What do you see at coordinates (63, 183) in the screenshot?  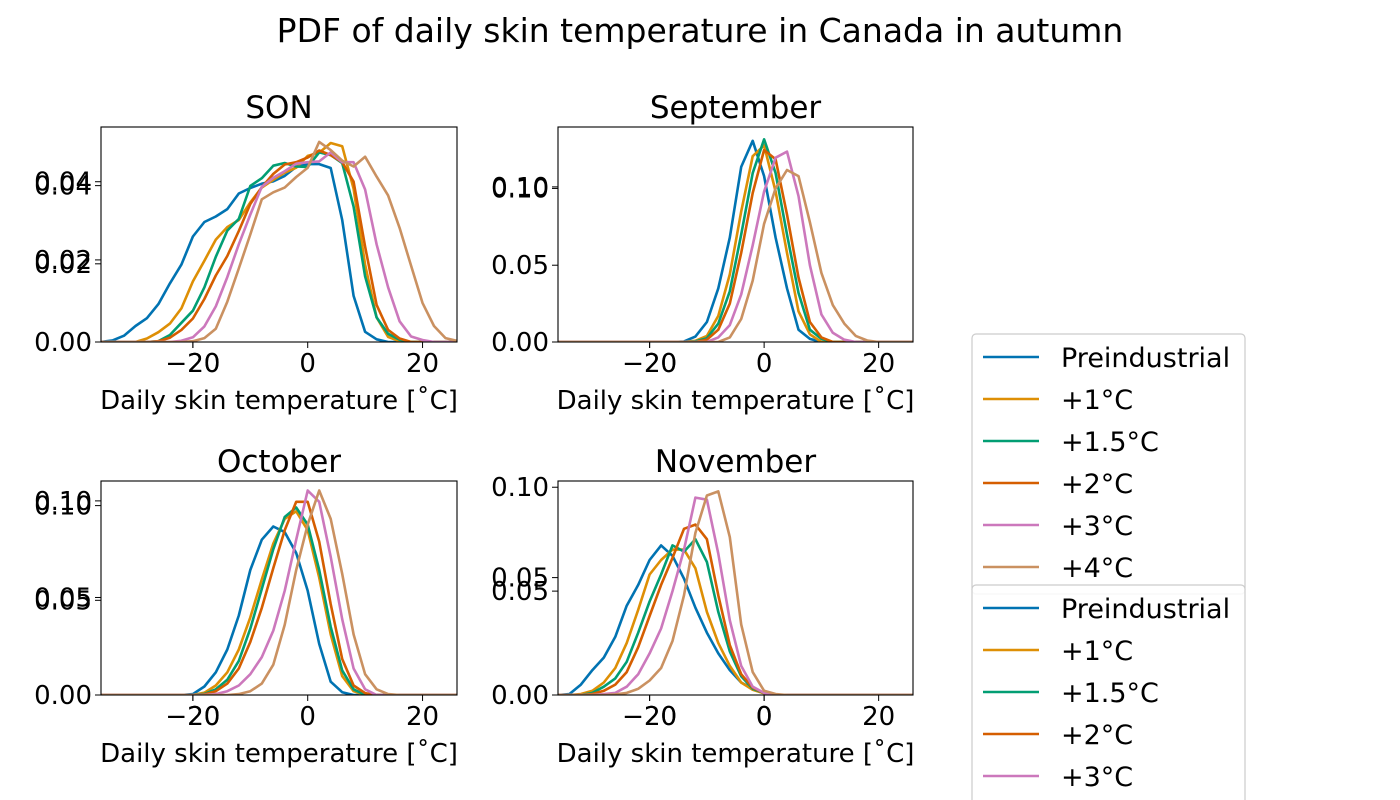 I see `y-tick-label-overlay: 0.04` at bounding box center [63, 183].